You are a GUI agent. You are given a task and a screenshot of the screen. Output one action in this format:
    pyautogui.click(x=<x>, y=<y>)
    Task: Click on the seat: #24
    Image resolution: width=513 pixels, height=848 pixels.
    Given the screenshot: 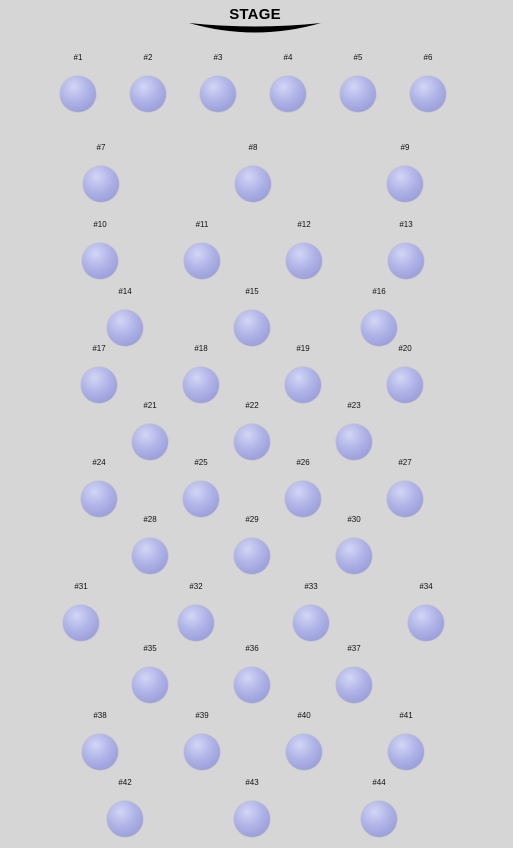 What is the action you would take?
    pyautogui.click(x=99, y=487)
    